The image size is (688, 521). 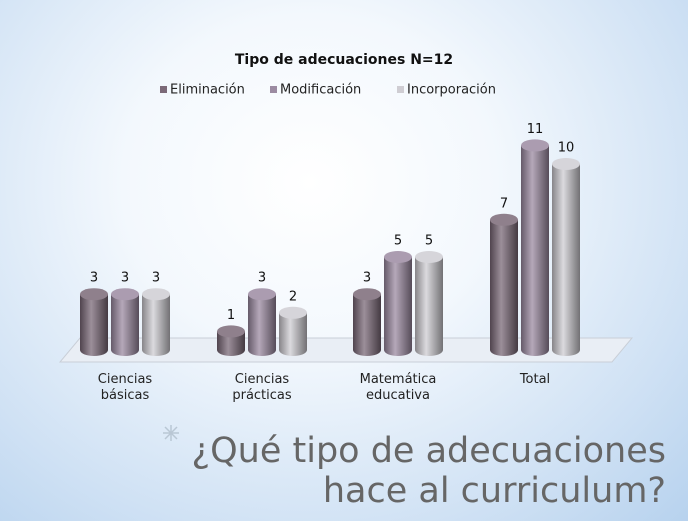 What do you see at coordinates (262, 387) in the screenshot?
I see `x-tick-label: Ciencias prácticas` at bounding box center [262, 387].